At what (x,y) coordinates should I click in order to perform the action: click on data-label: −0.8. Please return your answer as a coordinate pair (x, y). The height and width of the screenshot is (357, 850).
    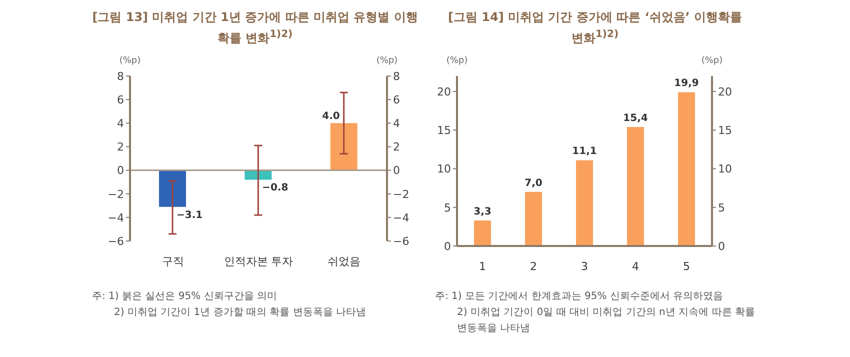
    Looking at the image, I should click on (275, 188).